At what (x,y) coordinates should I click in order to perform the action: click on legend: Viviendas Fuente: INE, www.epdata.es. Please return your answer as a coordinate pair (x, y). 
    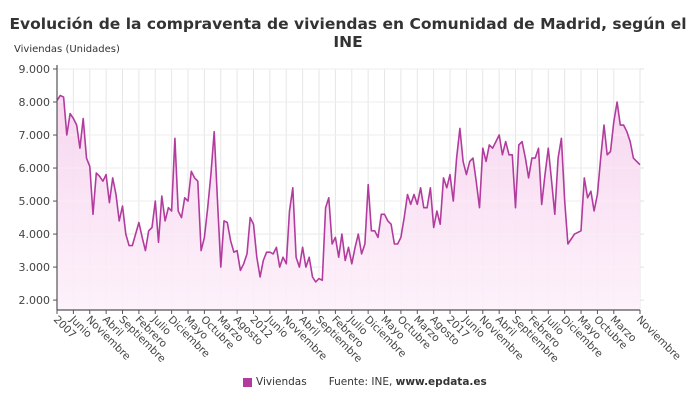
    Looking at the image, I should click on (365, 382).